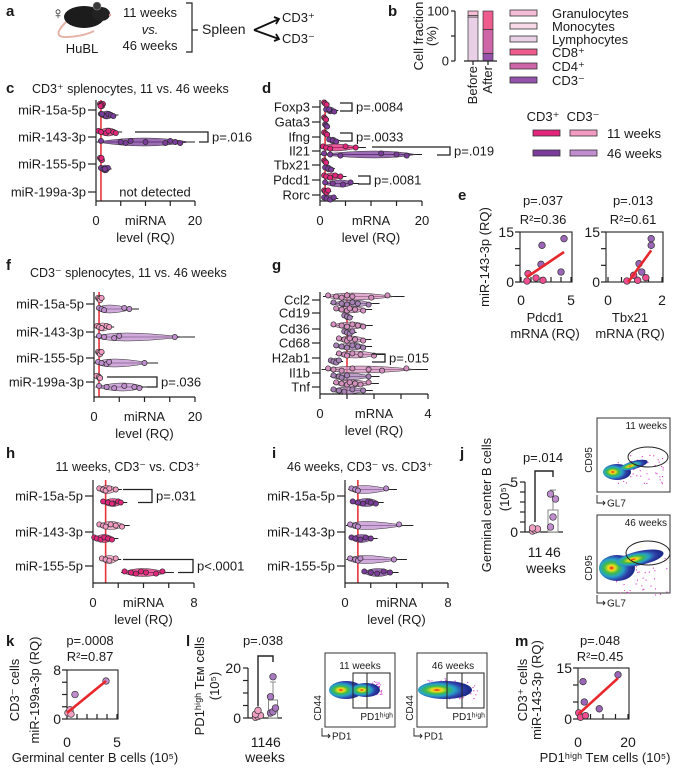 The height and width of the screenshot is (770, 677). What do you see at coordinates (326, 313) in the screenshot?
I see `violin-row: Cd19` at bounding box center [326, 313].